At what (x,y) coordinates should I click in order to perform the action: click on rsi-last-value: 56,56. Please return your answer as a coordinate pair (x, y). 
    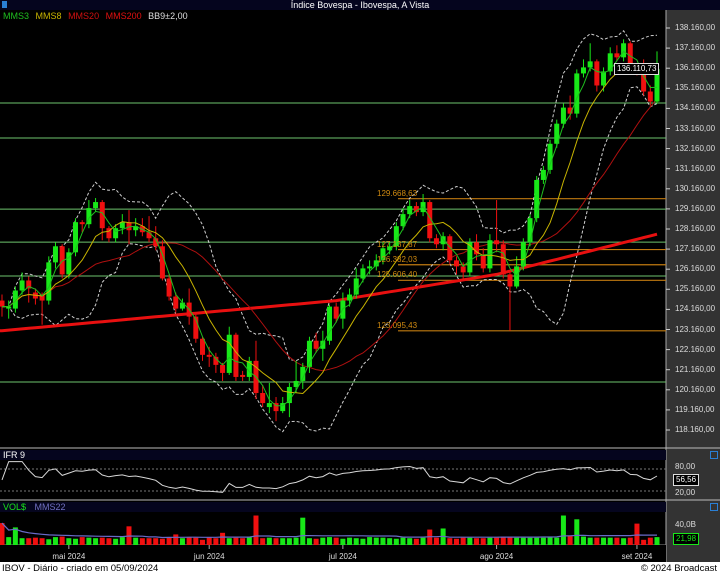
    Looking at the image, I should click on (686, 480).